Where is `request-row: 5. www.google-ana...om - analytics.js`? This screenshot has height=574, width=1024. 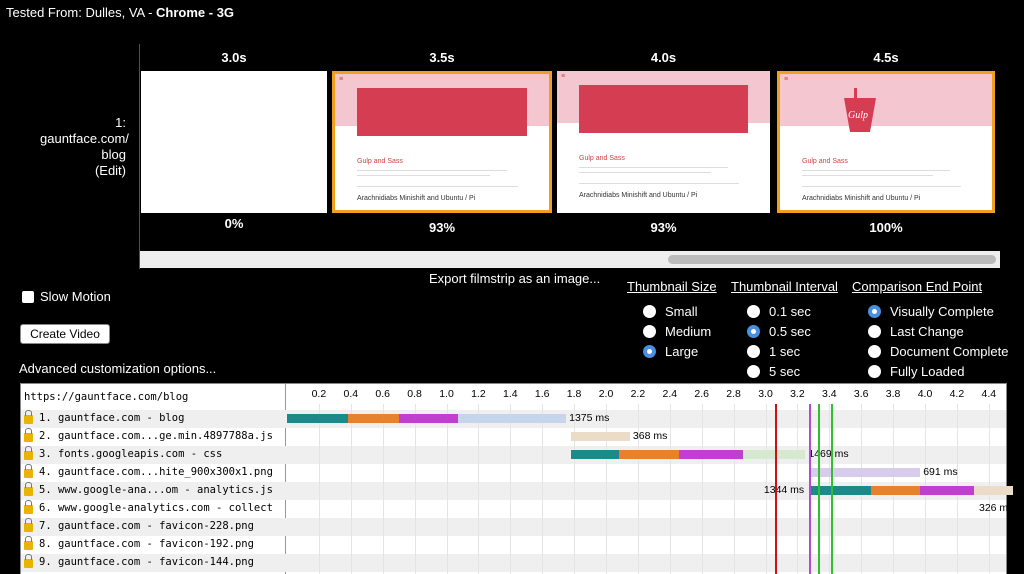 request-row: 5. www.google-ana...om - analytics.js is located at coordinates (148, 489).